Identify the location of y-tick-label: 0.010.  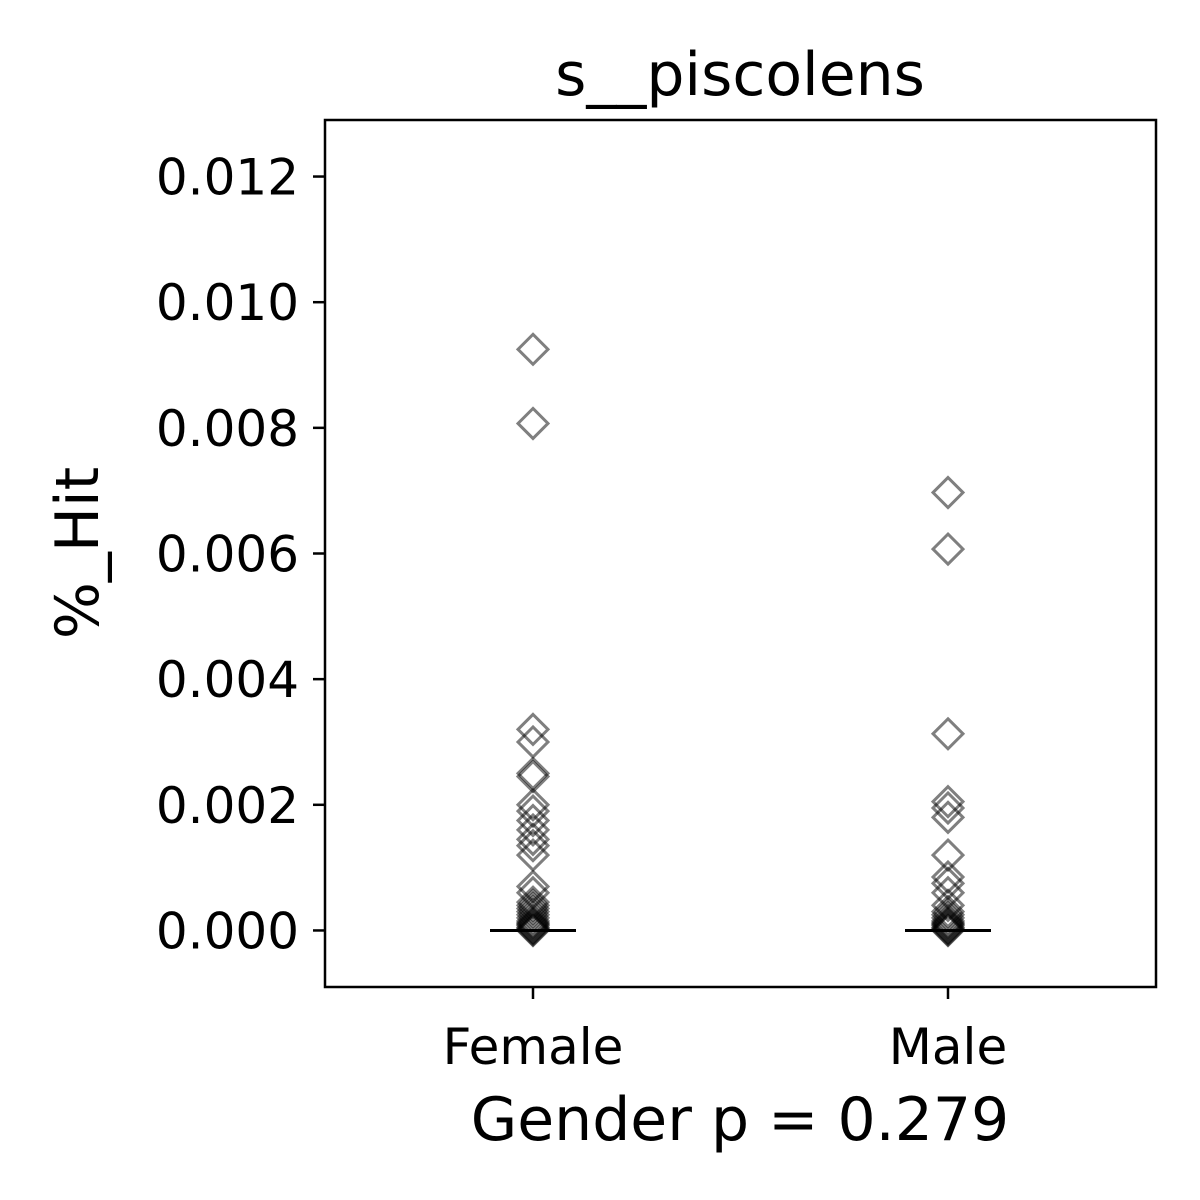
(227, 303).